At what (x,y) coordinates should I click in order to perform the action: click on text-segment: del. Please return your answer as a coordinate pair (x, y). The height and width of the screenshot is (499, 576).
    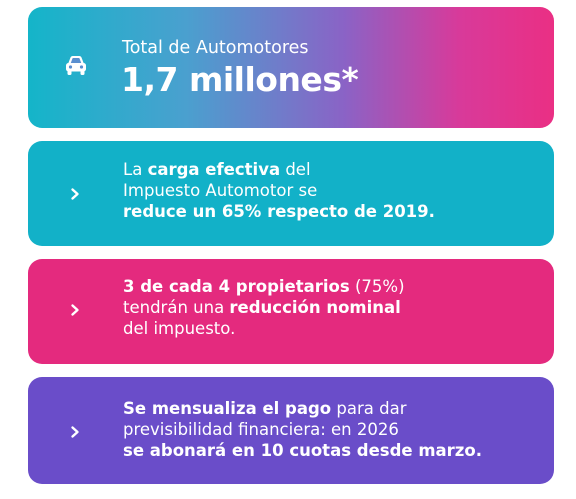
    Looking at the image, I should click on (295, 169).